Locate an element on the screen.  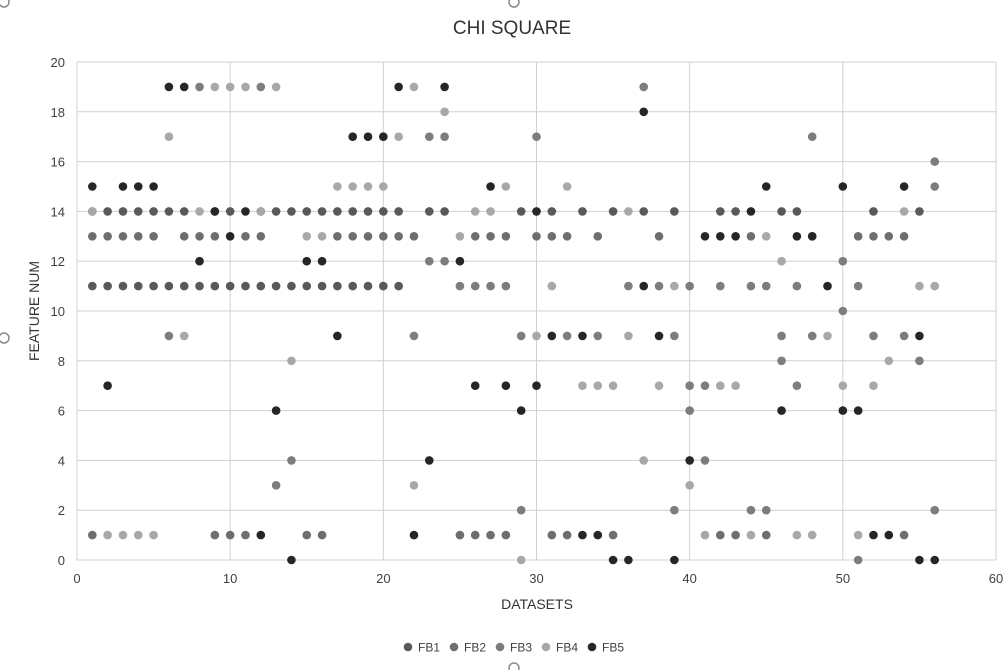
legend-label-fb4: FB4 is located at coordinates (567, 648).